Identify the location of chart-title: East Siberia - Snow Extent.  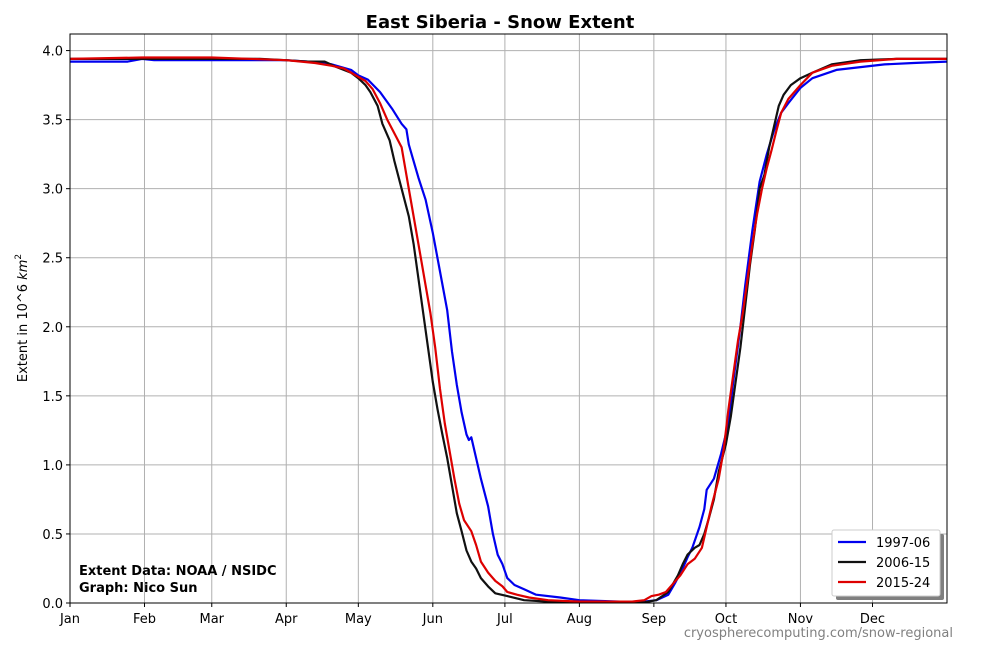
(500, 22).